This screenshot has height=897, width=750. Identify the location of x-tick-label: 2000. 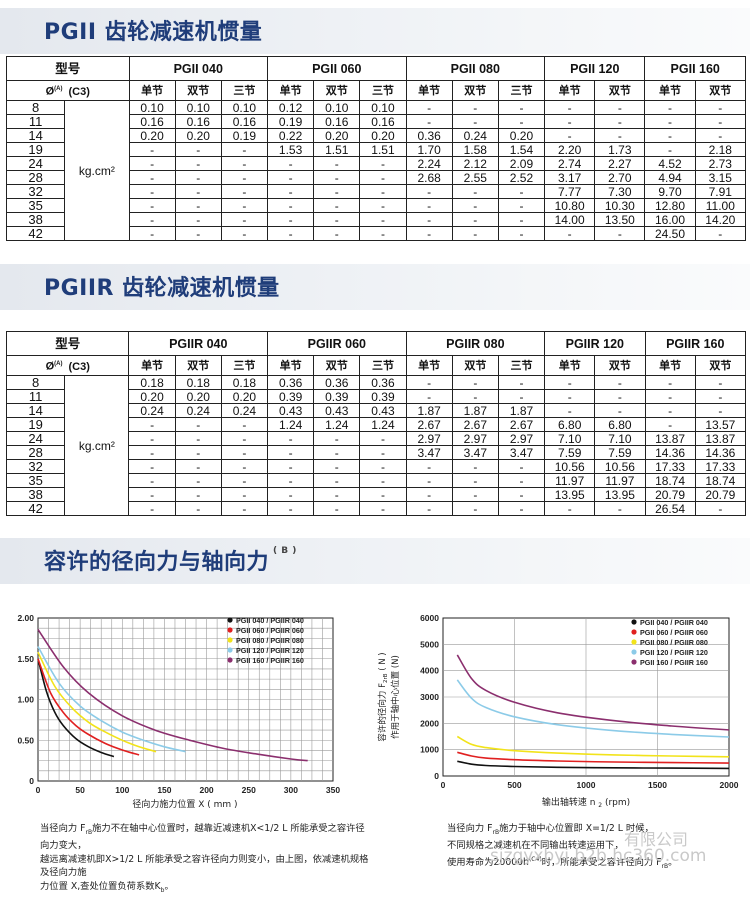
(729, 785).